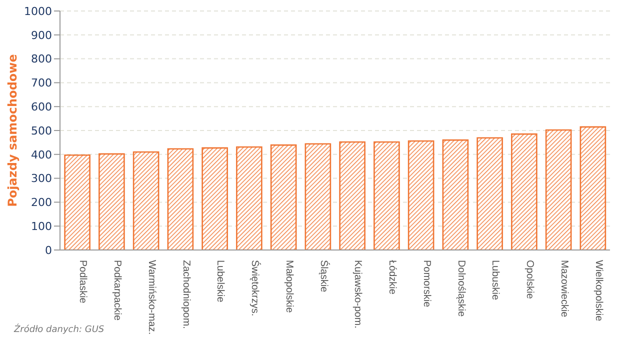 The height and width of the screenshot is (337, 620). I want to click on y-tick-label: 800, so click(41, 59).